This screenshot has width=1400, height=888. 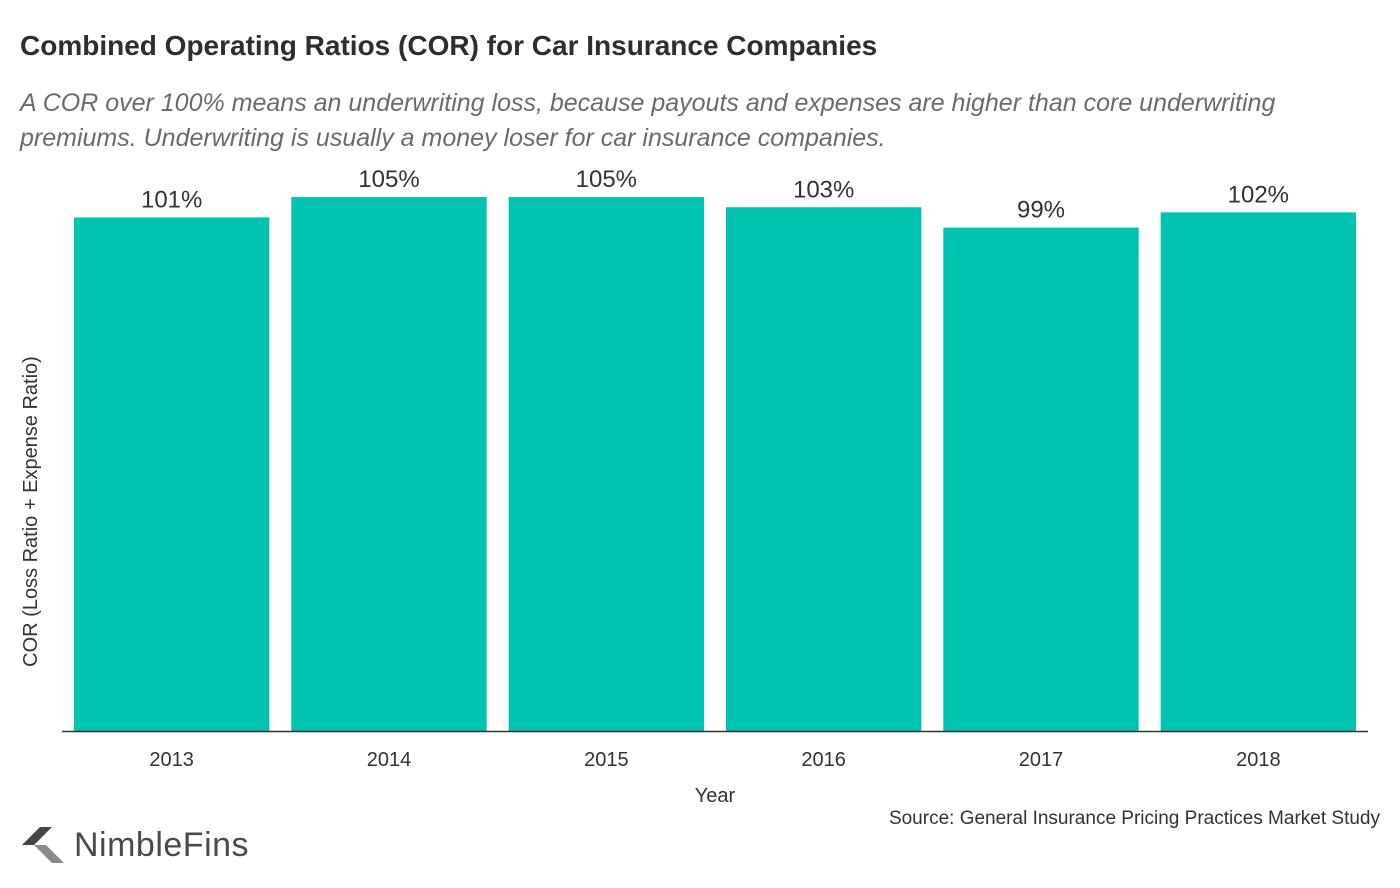 I want to click on brand-name: NimbleFins, so click(x=162, y=844).